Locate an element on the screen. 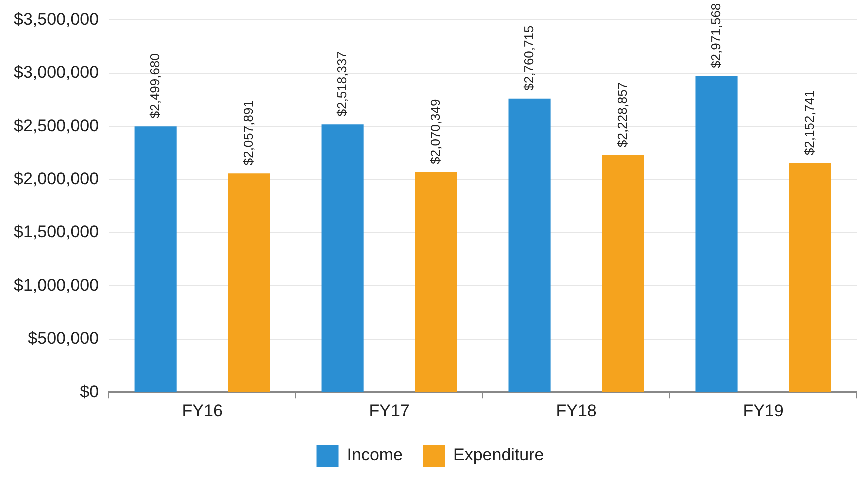  data-label: $2,057,891 is located at coordinates (248, 133).